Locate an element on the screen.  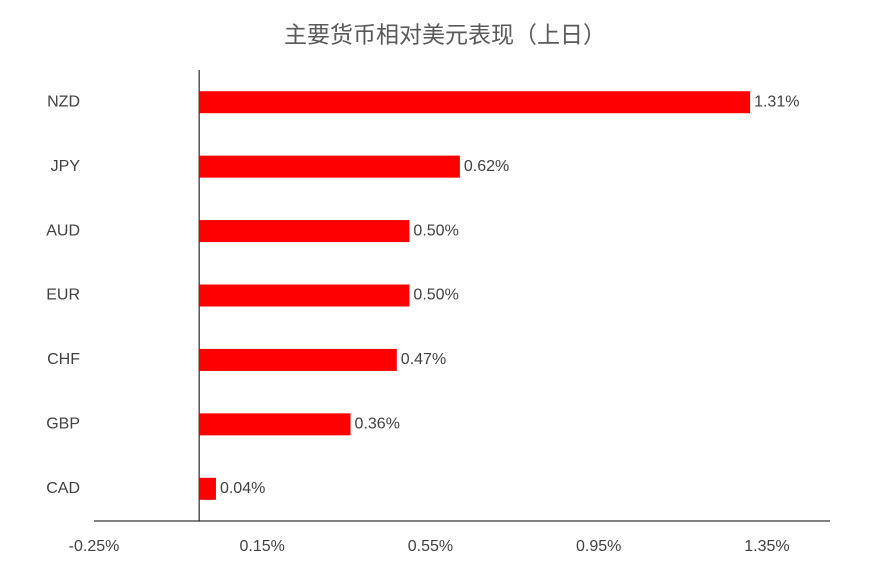
chart-title: 主要货币相对美元表现（上日） is located at coordinates (445, 36).